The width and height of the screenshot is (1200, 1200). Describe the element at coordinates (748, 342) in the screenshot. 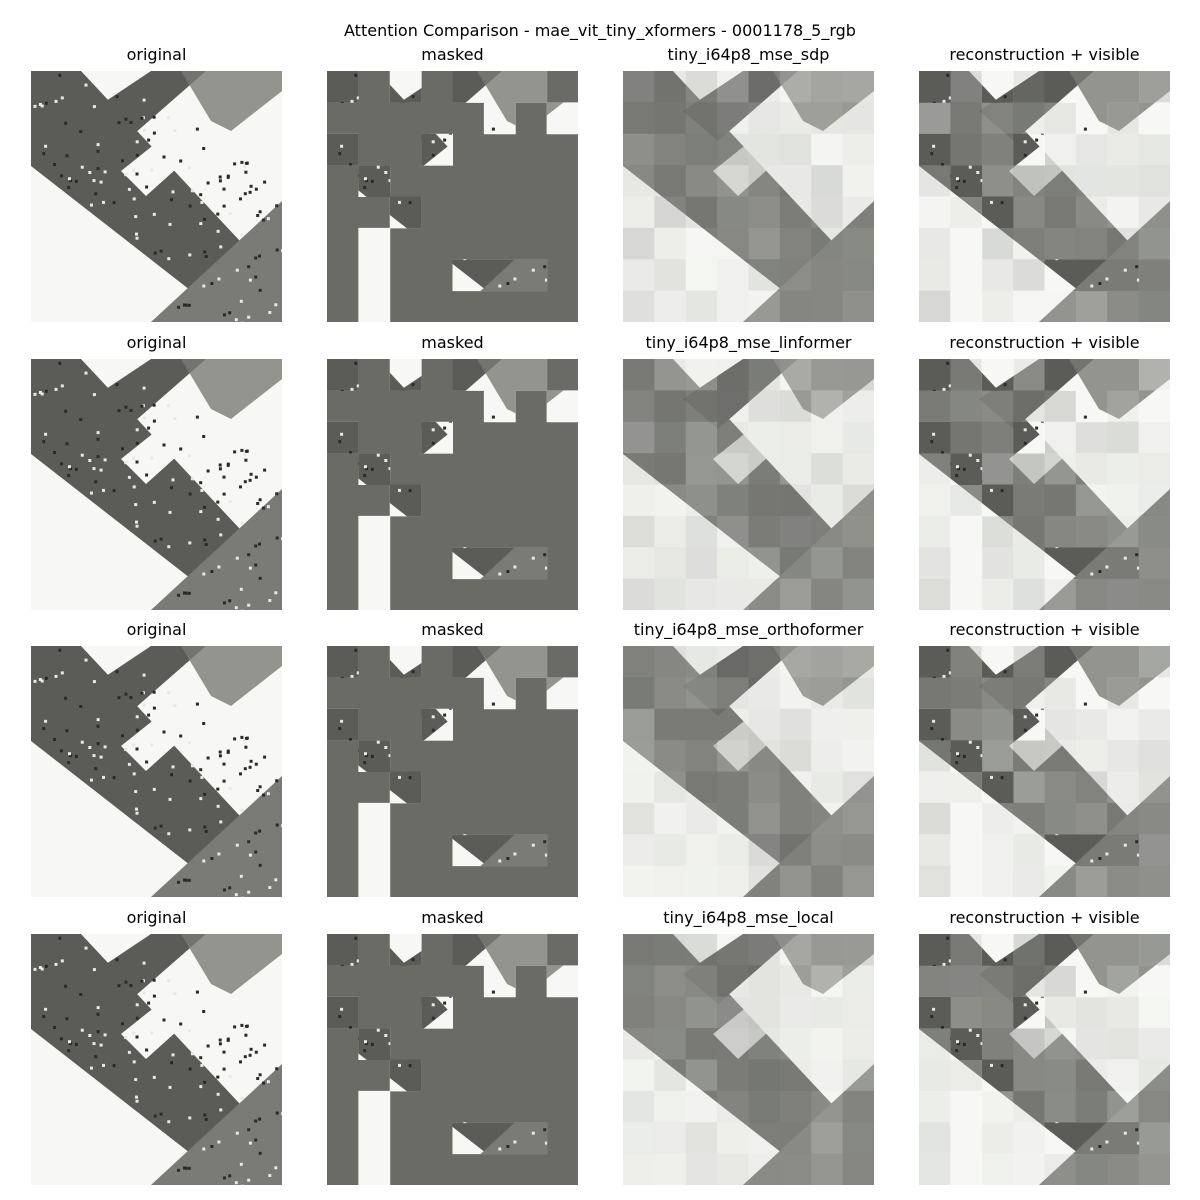

I see `panel-title: tiny_i64p8_mse_linformer` at that location.